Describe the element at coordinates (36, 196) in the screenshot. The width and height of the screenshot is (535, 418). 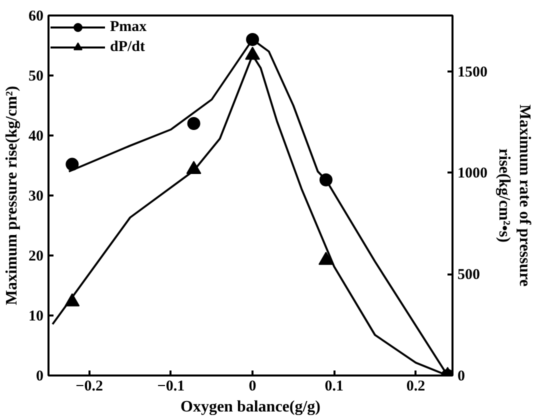
I see `y-tick-label: 30` at that location.